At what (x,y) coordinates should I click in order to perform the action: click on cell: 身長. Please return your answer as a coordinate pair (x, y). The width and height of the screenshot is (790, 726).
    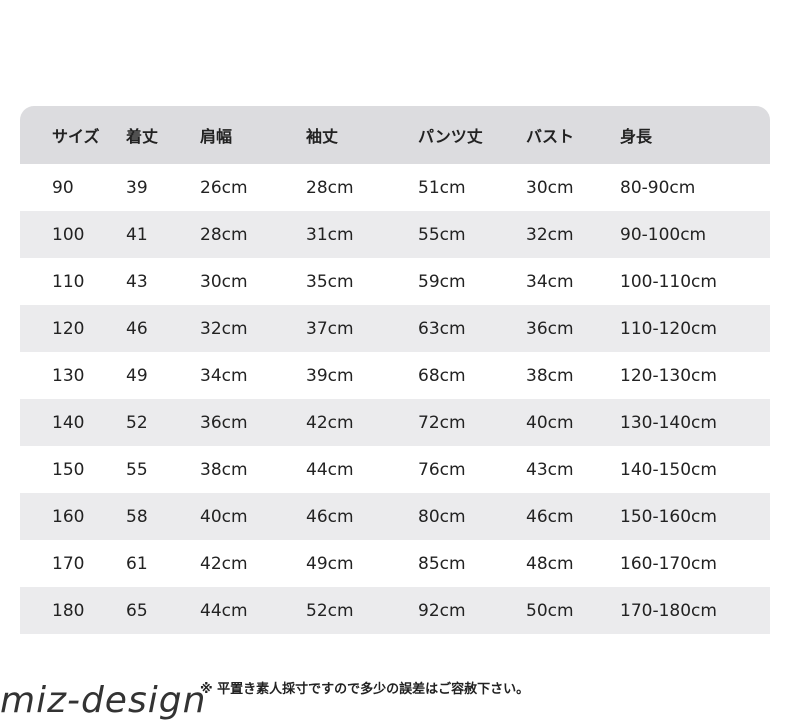
    Looking at the image, I should click on (636, 136).